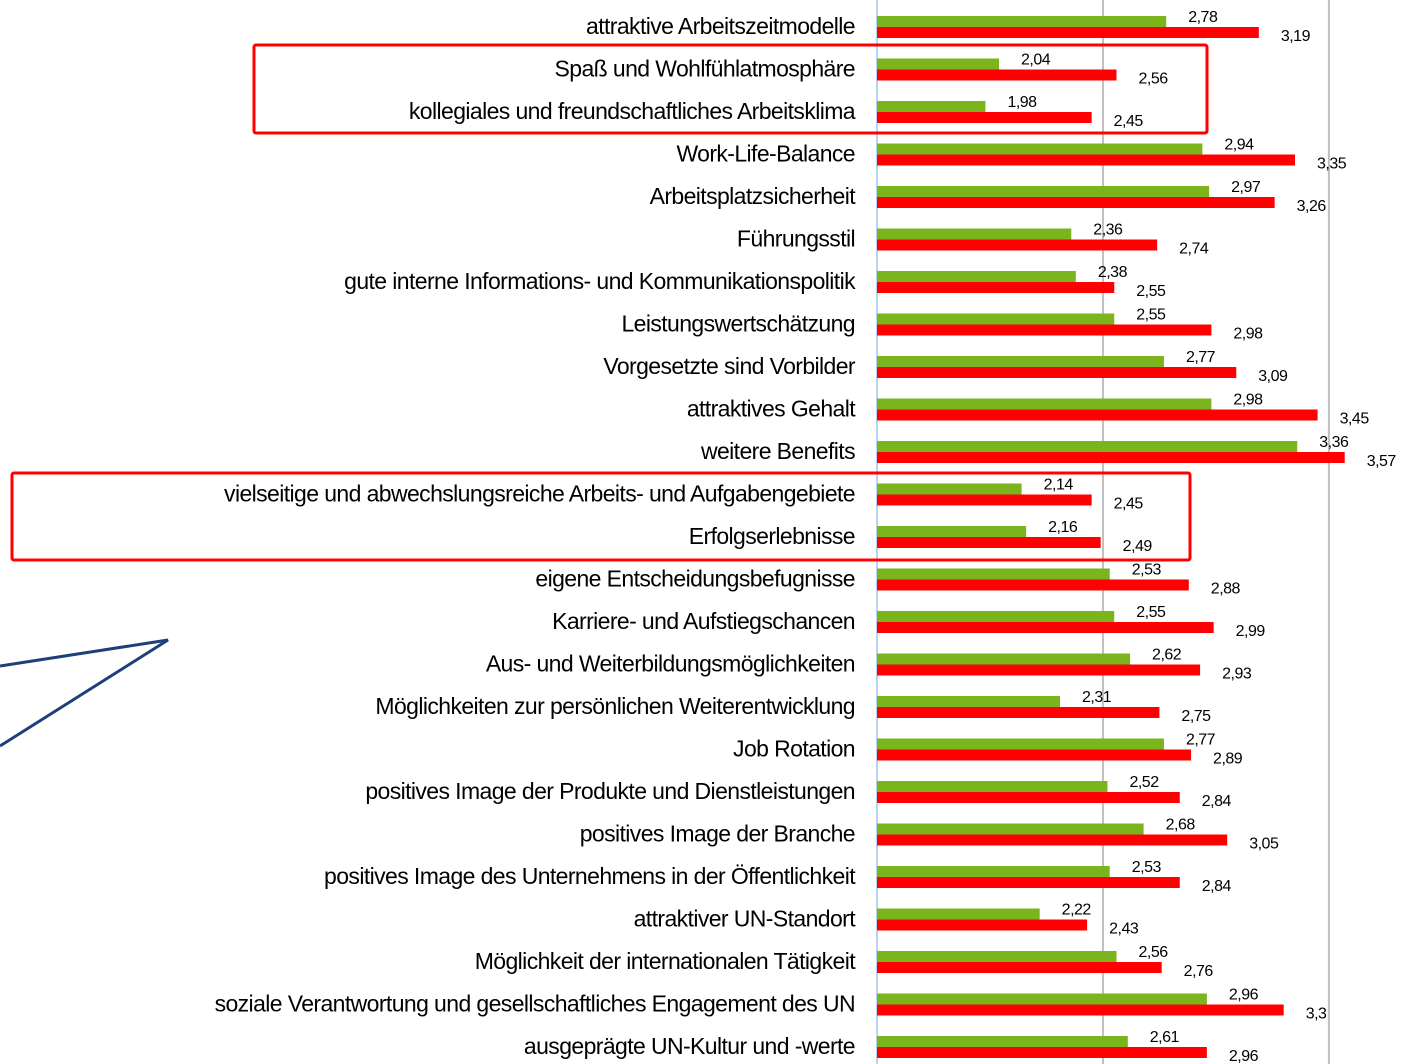 This screenshot has width=1417, height=1064. I want to click on value-label: 2,76, so click(1199, 971).